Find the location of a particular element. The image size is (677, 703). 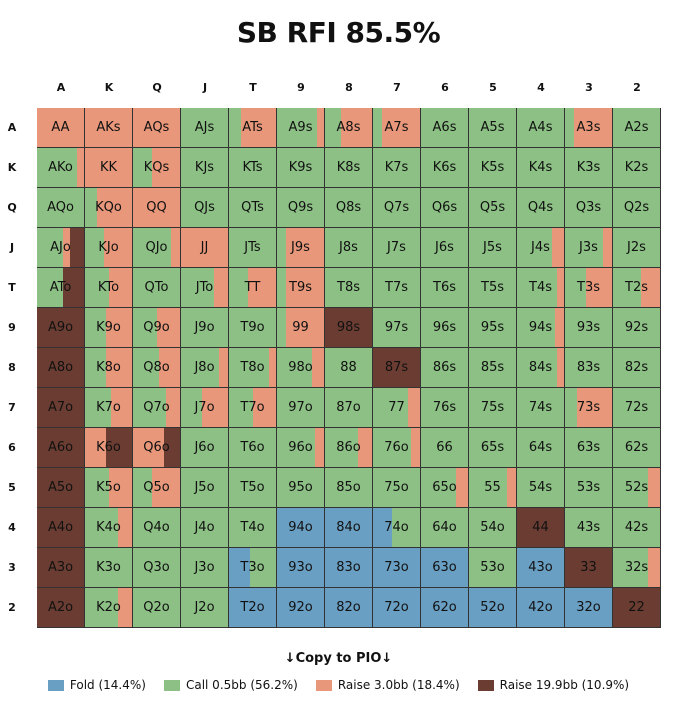

hand-cell: 73o is located at coordinates (397, 568).